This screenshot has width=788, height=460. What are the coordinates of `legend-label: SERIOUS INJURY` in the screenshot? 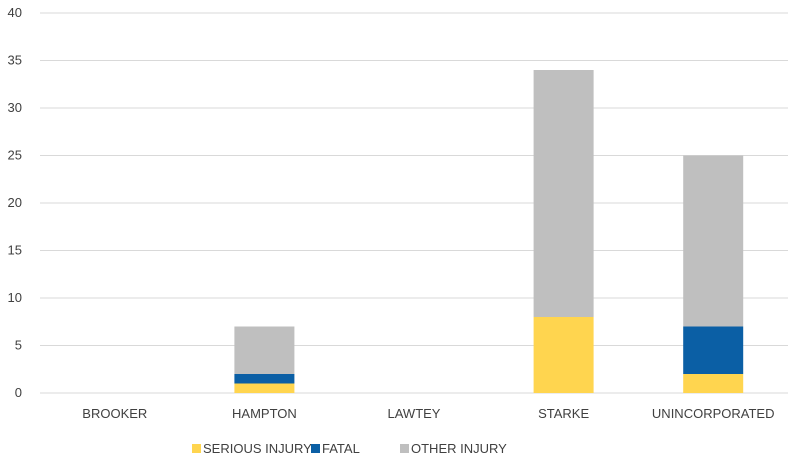 It's located at (257, 448).